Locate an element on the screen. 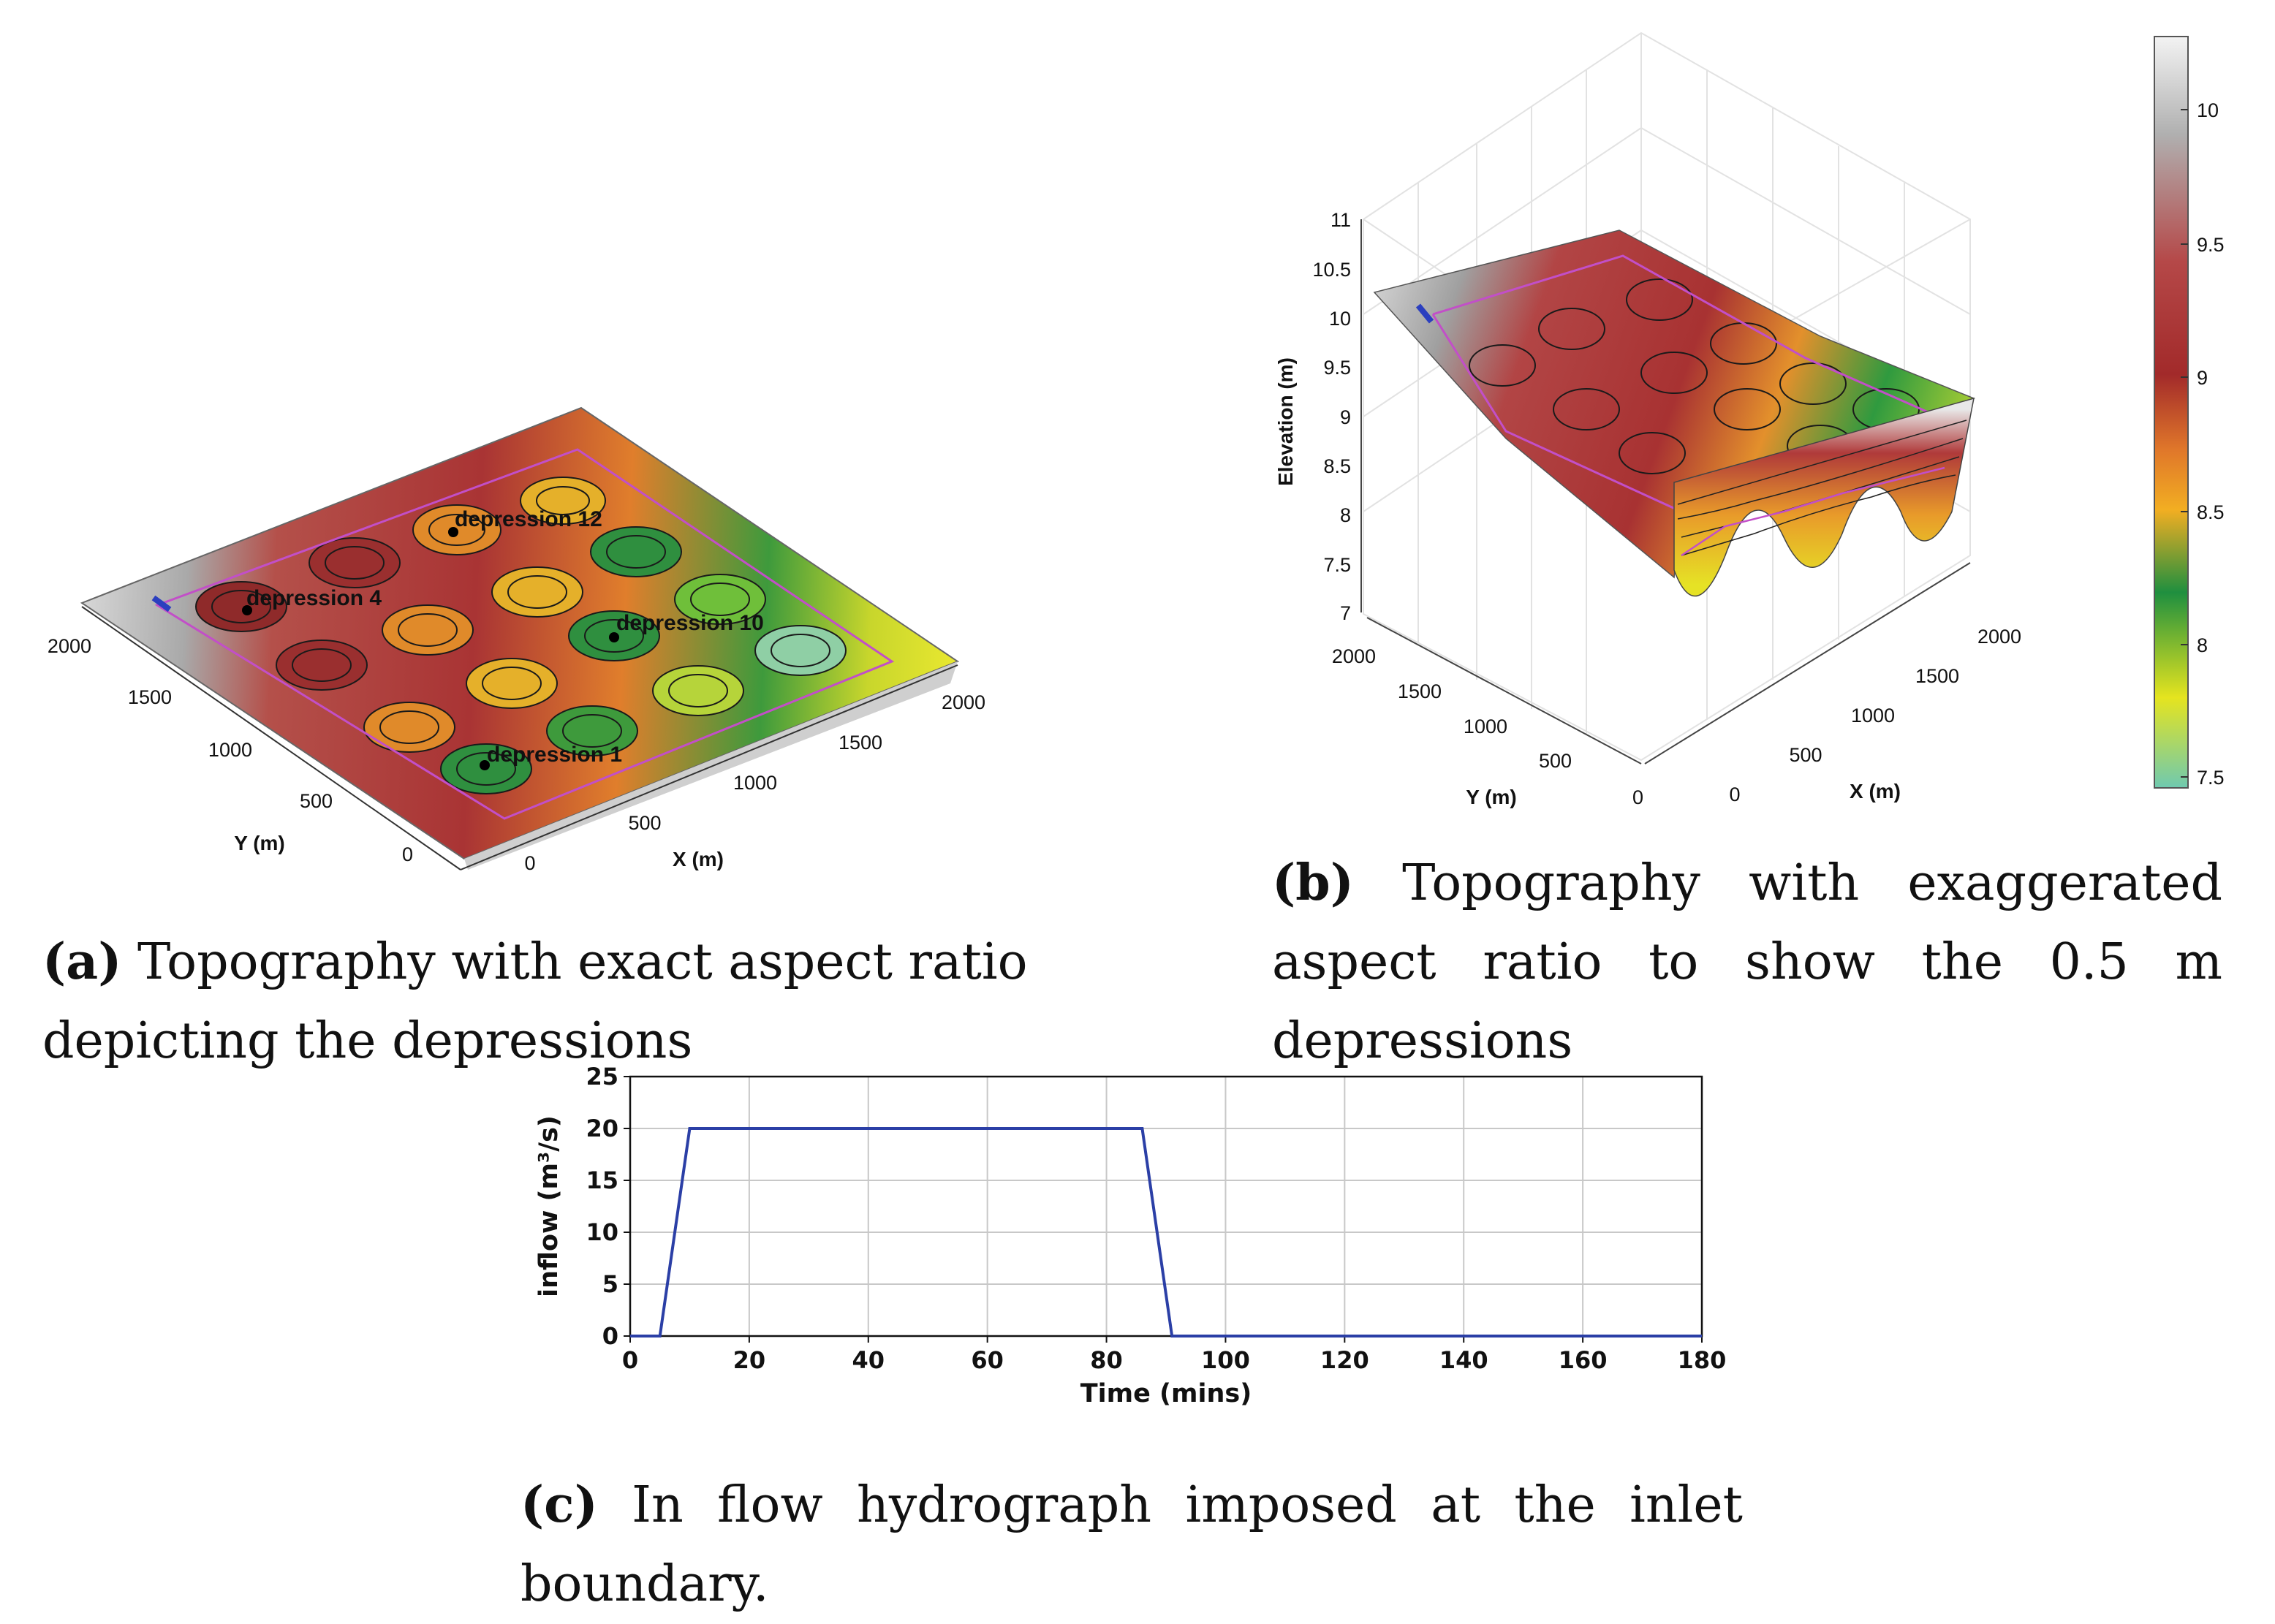 This screenshot has height=1624, width=2275. z-tick: 9 is located at coordinates (1345, 417).